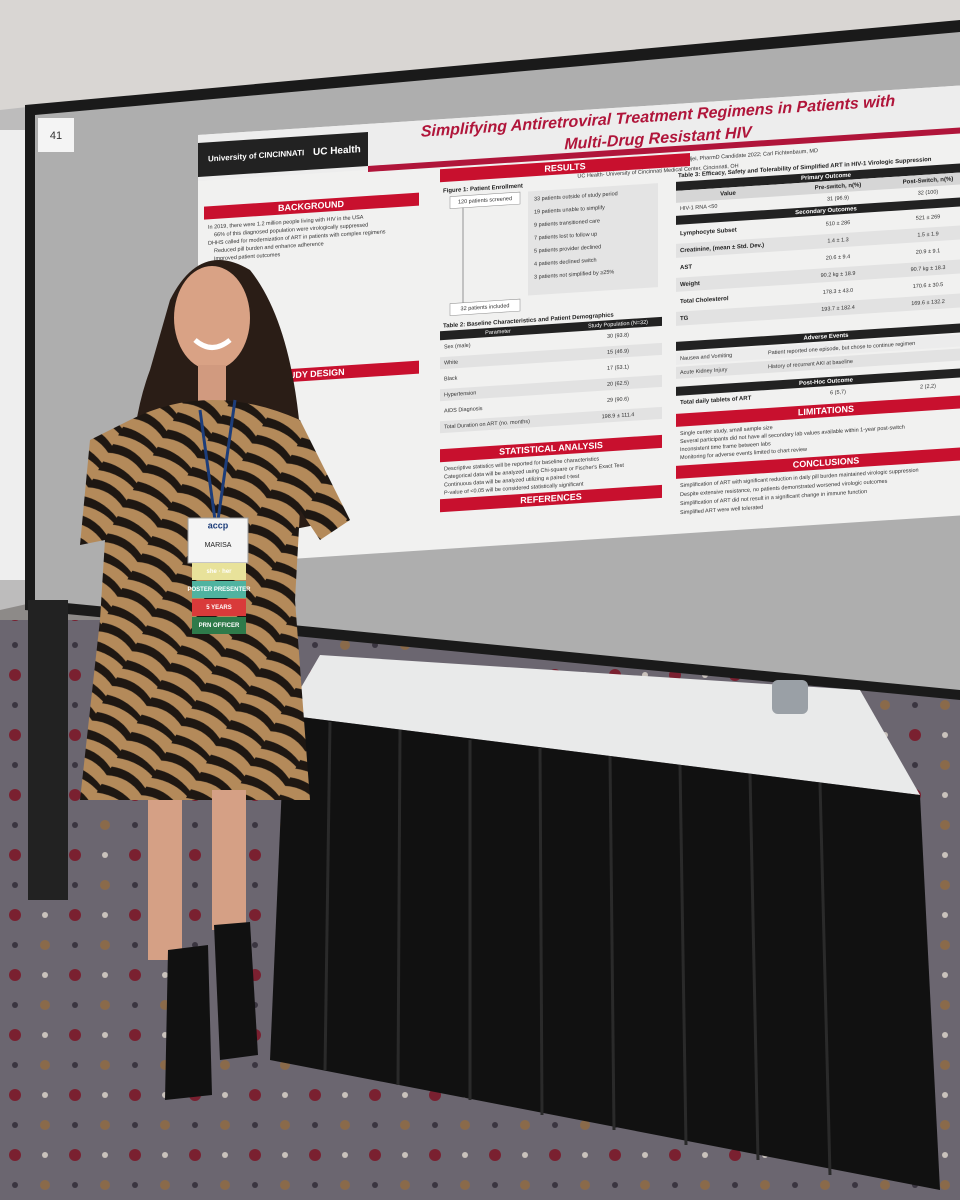  What do you see at coordinates (704, 300) in the screenshot?
I see `table-cell: Total Cholesterol` at bounding box center [704, 300].